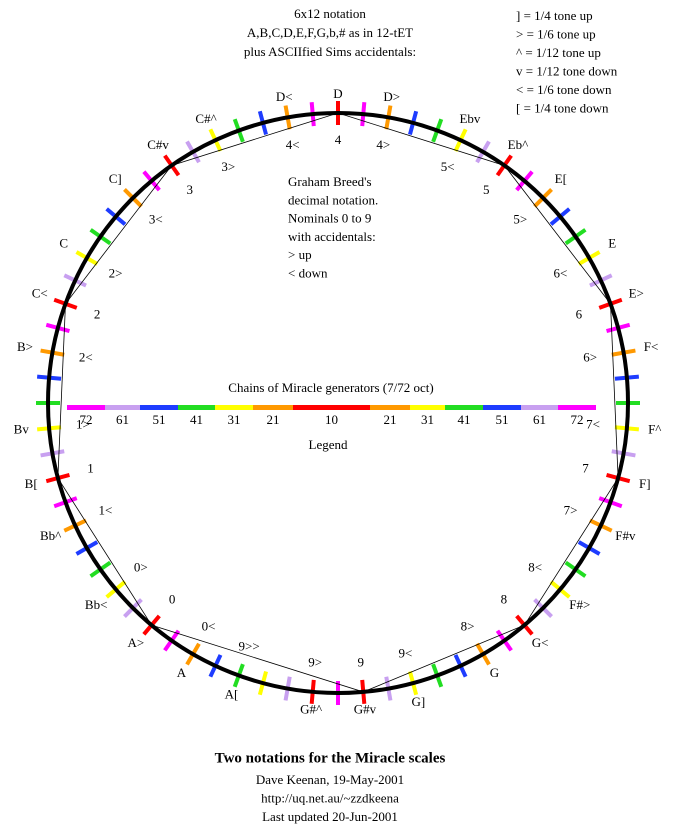 Image resolution: width=676 pixels, height=834 pixels. I want to click on key-line: [ = 1/4 tone down, so click(562, 107).